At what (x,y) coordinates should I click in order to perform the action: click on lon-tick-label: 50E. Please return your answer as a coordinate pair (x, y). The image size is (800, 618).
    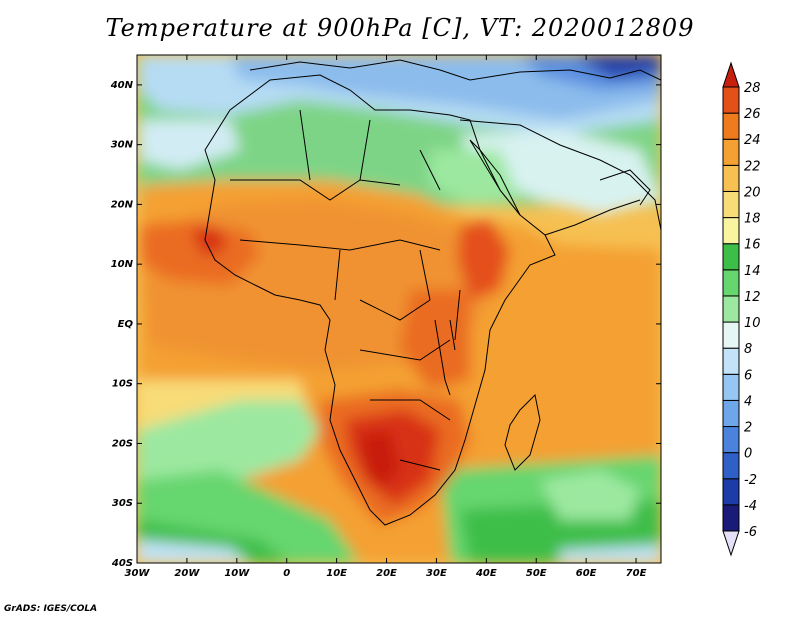
    Looking at the image, I should click on (536, 573).